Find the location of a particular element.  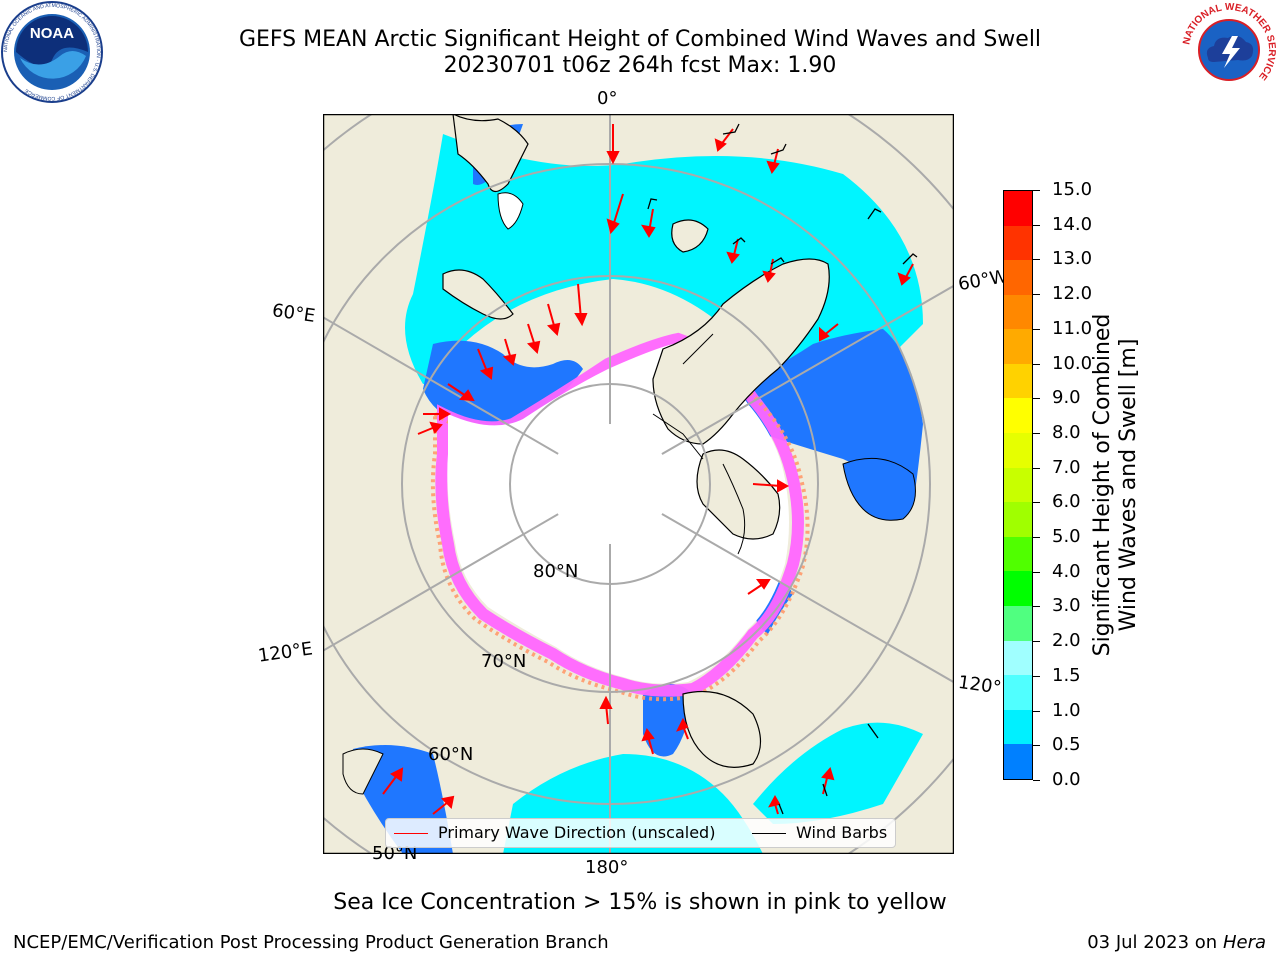

meridian-60e is located at coordinates (467, 400).